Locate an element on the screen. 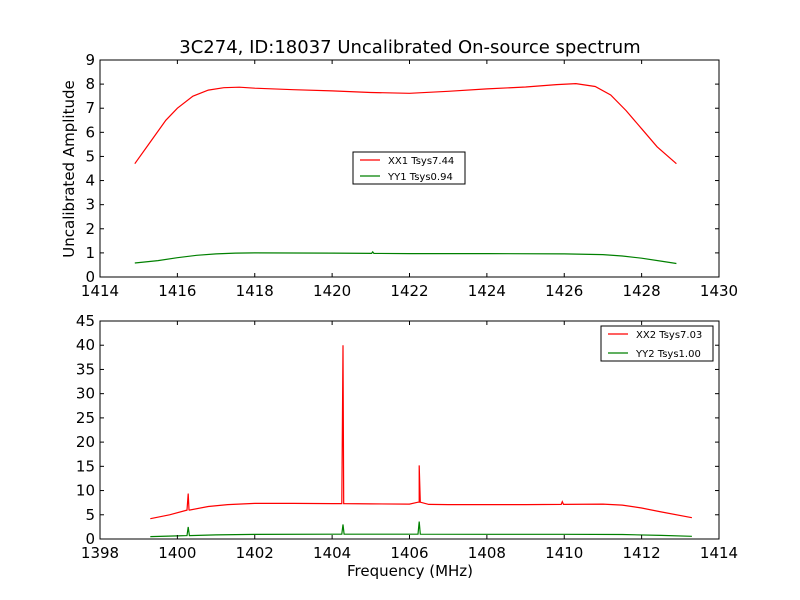 This screenshot has width=800, height=600. bottom-x-tick-label: 1398 is located at coordinates (100, 553).